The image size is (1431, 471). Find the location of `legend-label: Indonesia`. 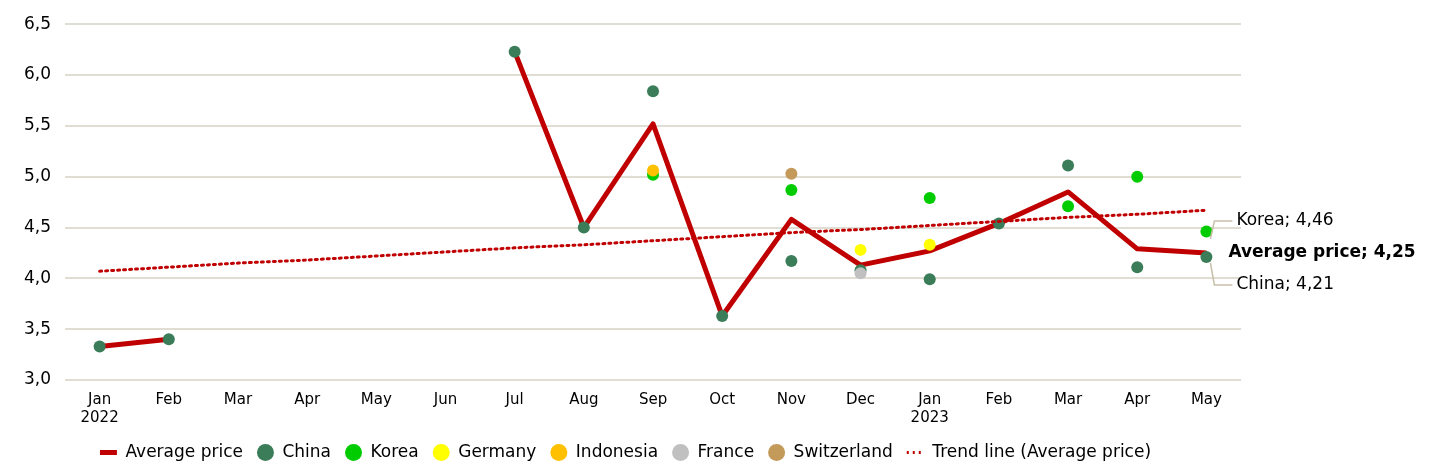

legend-label: Indonesia is located at coordinates (617, 450).